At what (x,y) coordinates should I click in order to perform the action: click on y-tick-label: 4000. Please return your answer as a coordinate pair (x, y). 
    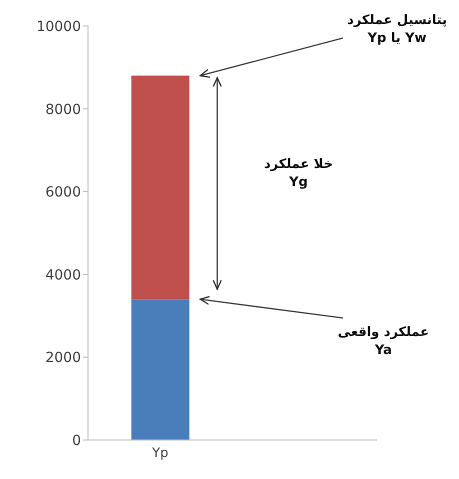
    Looking at the image, I should click on (63, 275).